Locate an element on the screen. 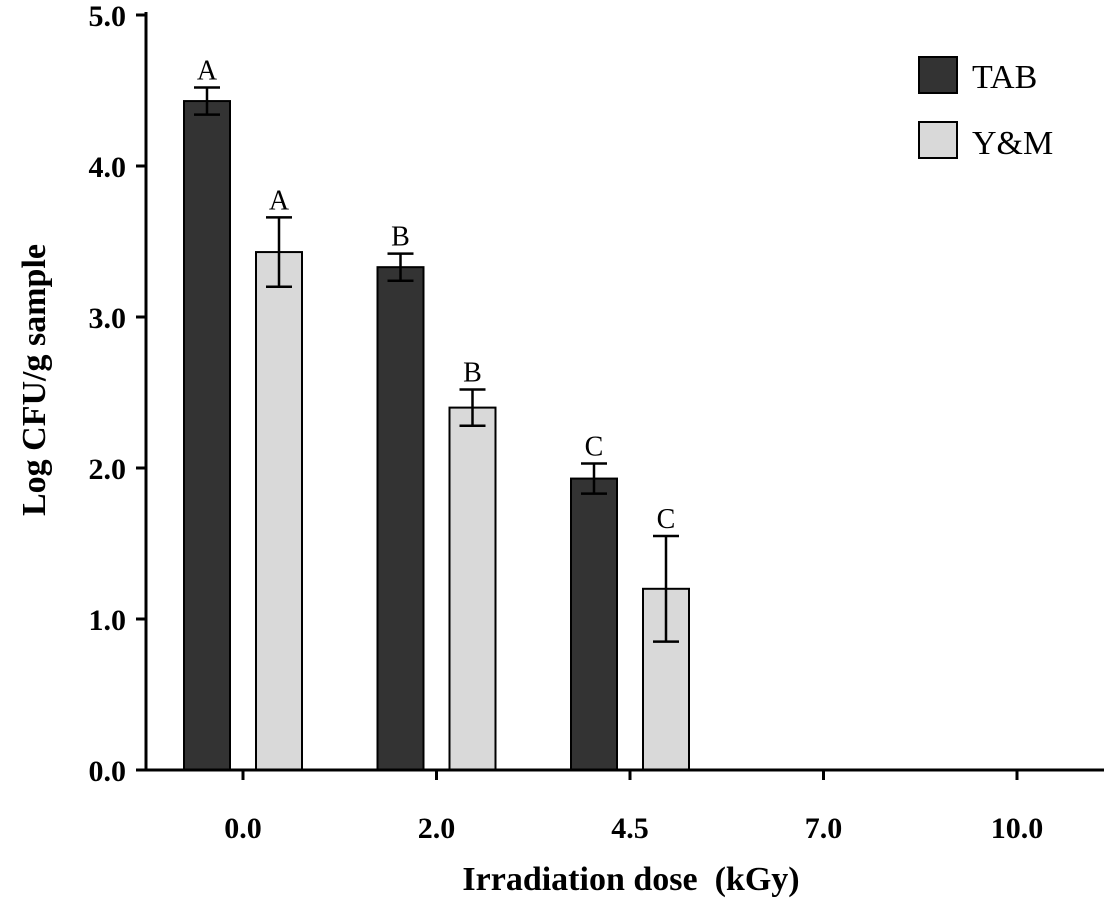 This screenshot has height=900, width=1106. x-tick-label: 2.0 is located at coordinates (437, 828).